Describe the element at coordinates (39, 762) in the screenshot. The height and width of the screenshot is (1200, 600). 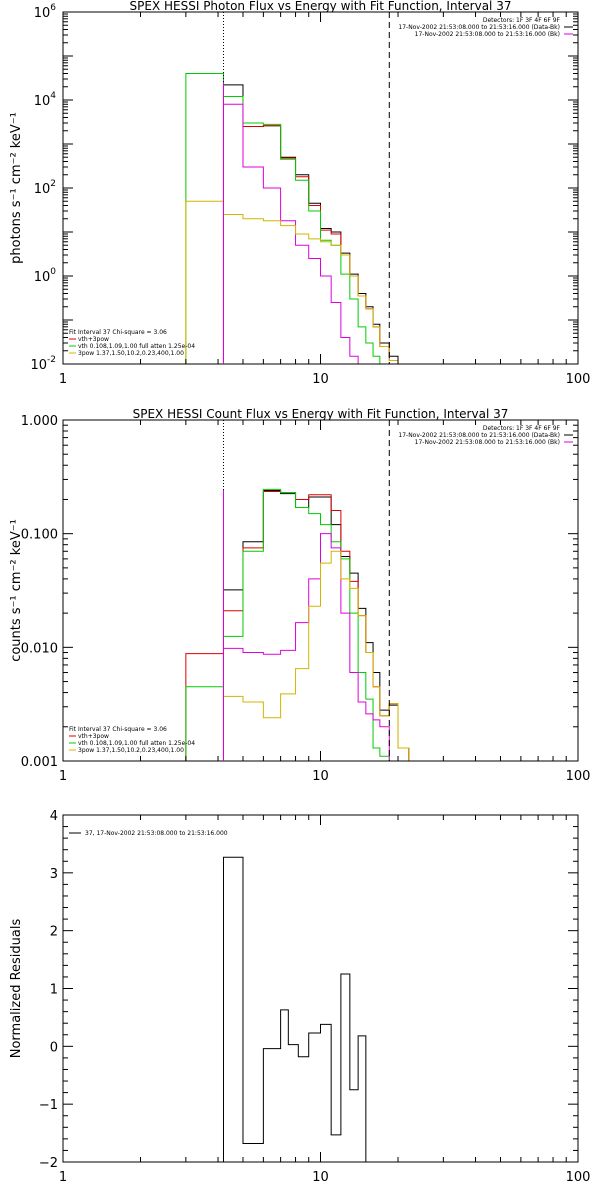
I see `y-tick-label: 0.001` at that location.